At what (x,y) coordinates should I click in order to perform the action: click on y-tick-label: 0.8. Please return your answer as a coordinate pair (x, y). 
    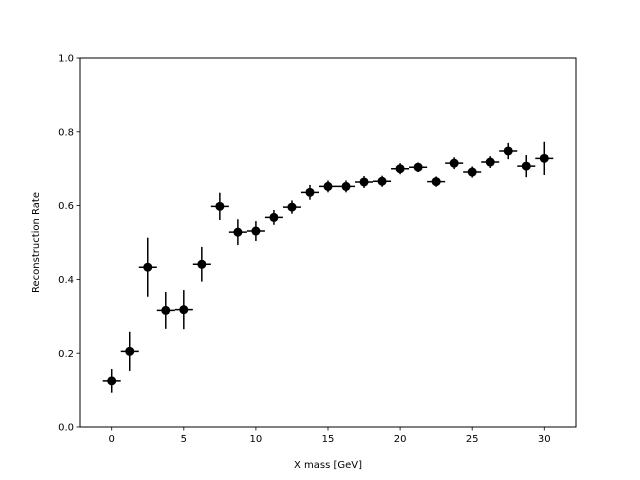
    Looking at the image, I should click on (66, 132).